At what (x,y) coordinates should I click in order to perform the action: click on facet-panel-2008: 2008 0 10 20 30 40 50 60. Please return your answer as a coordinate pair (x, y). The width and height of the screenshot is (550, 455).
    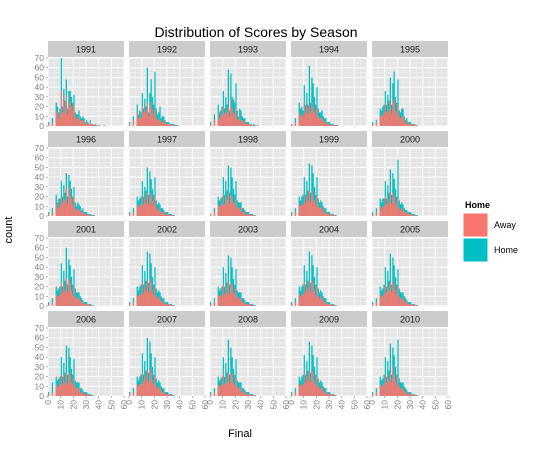
    Looking at the image, I should click on (248, 360).